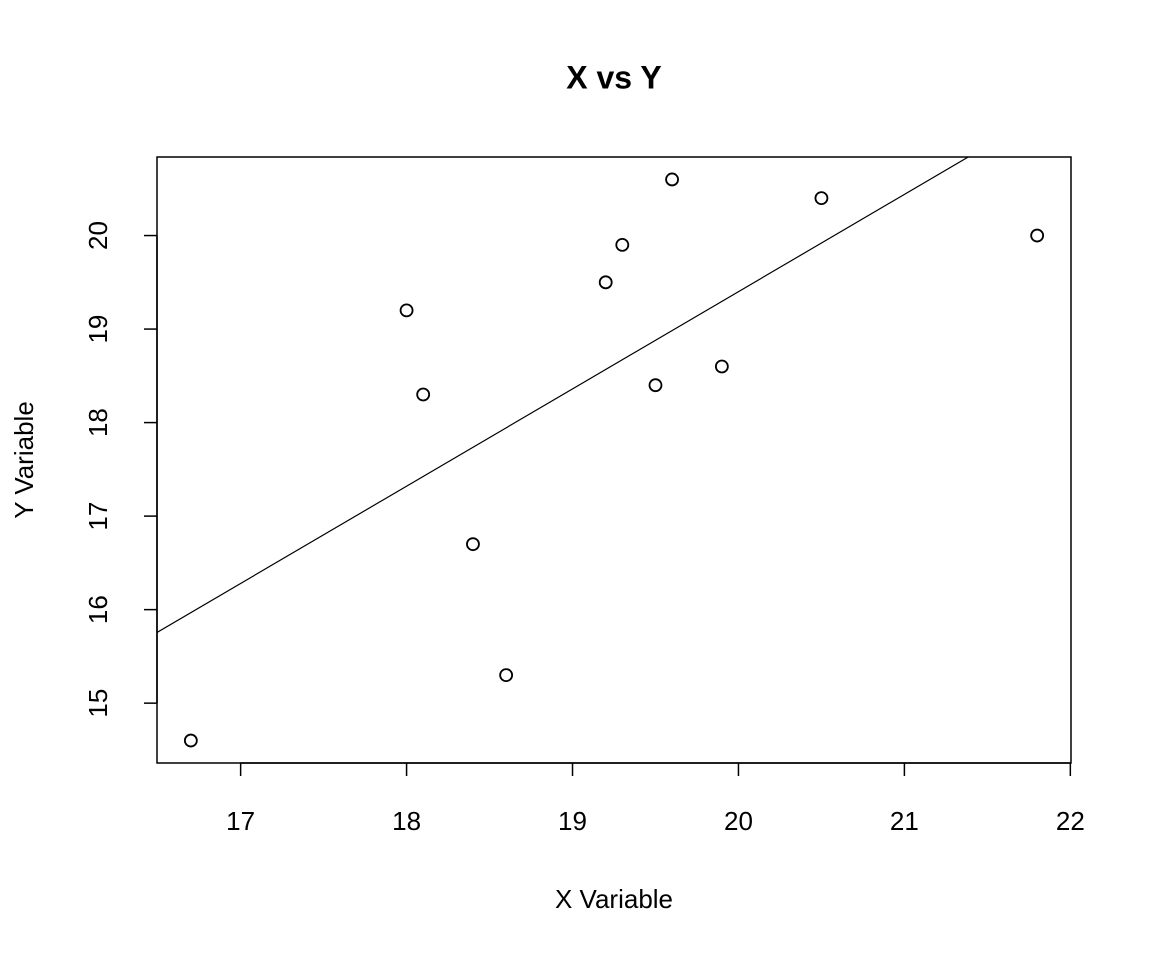 The image size is (1152, 960). What do you see at coordinates (98, 516) in the screenshot?
I see `y-tick-label: 17` at bounding box center [98, 516].